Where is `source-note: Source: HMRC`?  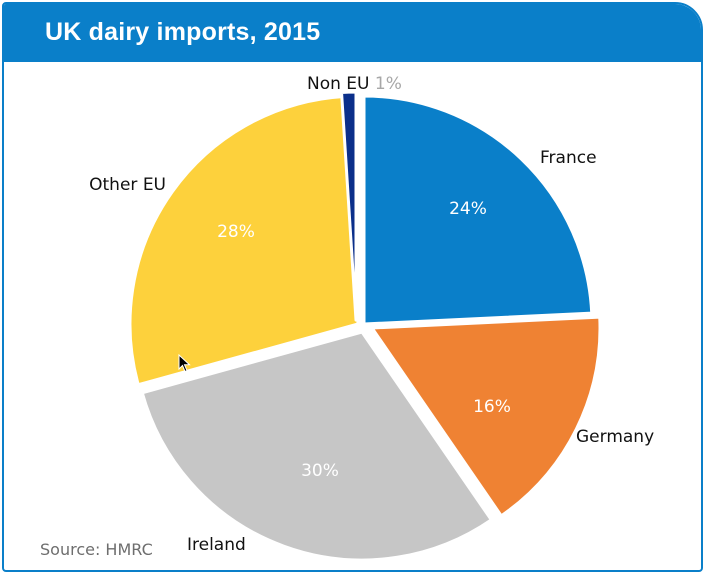 source-note: Source: HMRC is located at coordinates (96, 549).